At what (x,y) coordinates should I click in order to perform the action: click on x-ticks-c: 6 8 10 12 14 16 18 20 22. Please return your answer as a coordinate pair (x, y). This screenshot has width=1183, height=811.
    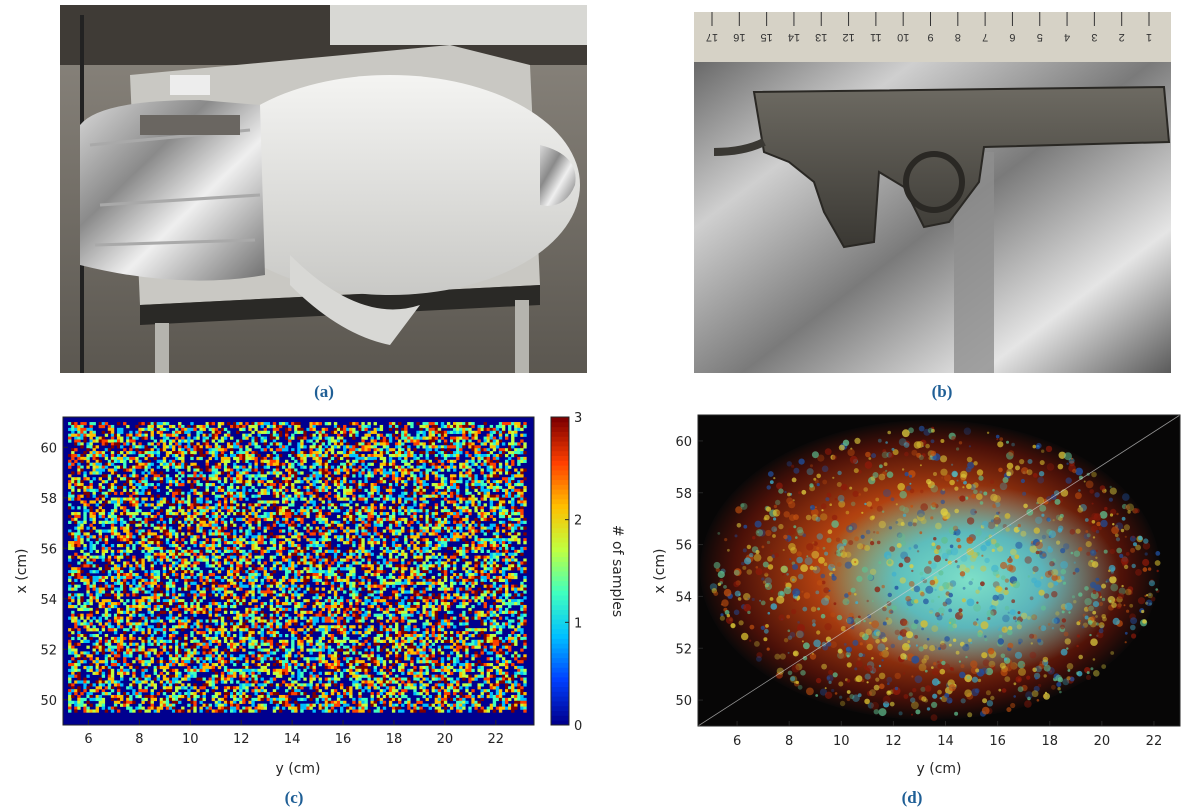
    Looking at the image, I should click on (294, 733).